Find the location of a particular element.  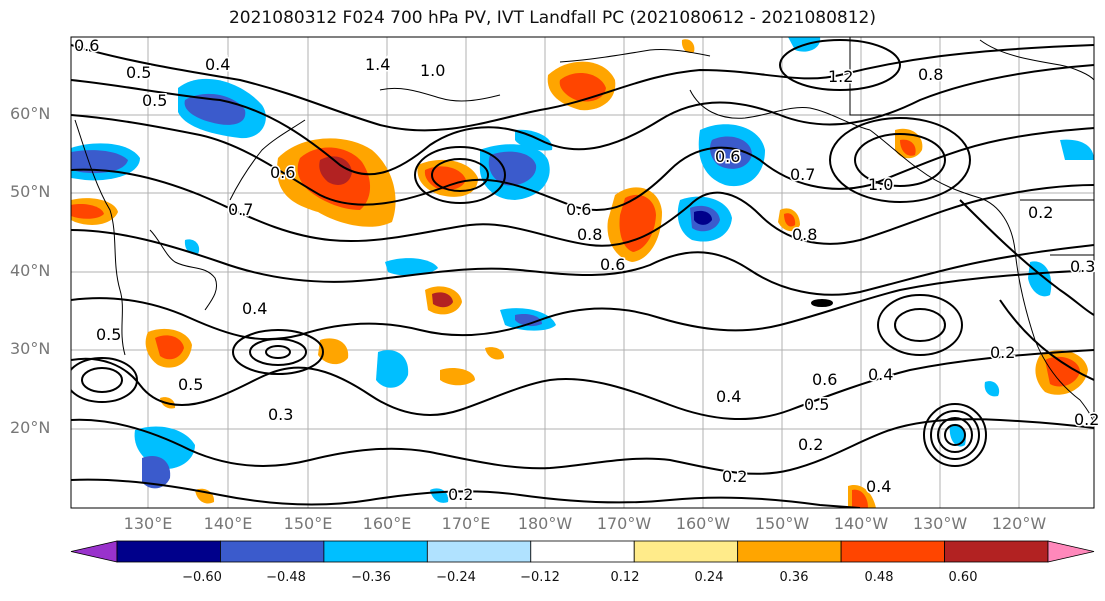

colorbar-tick: −0.48 is located at coordinates (286, 577).